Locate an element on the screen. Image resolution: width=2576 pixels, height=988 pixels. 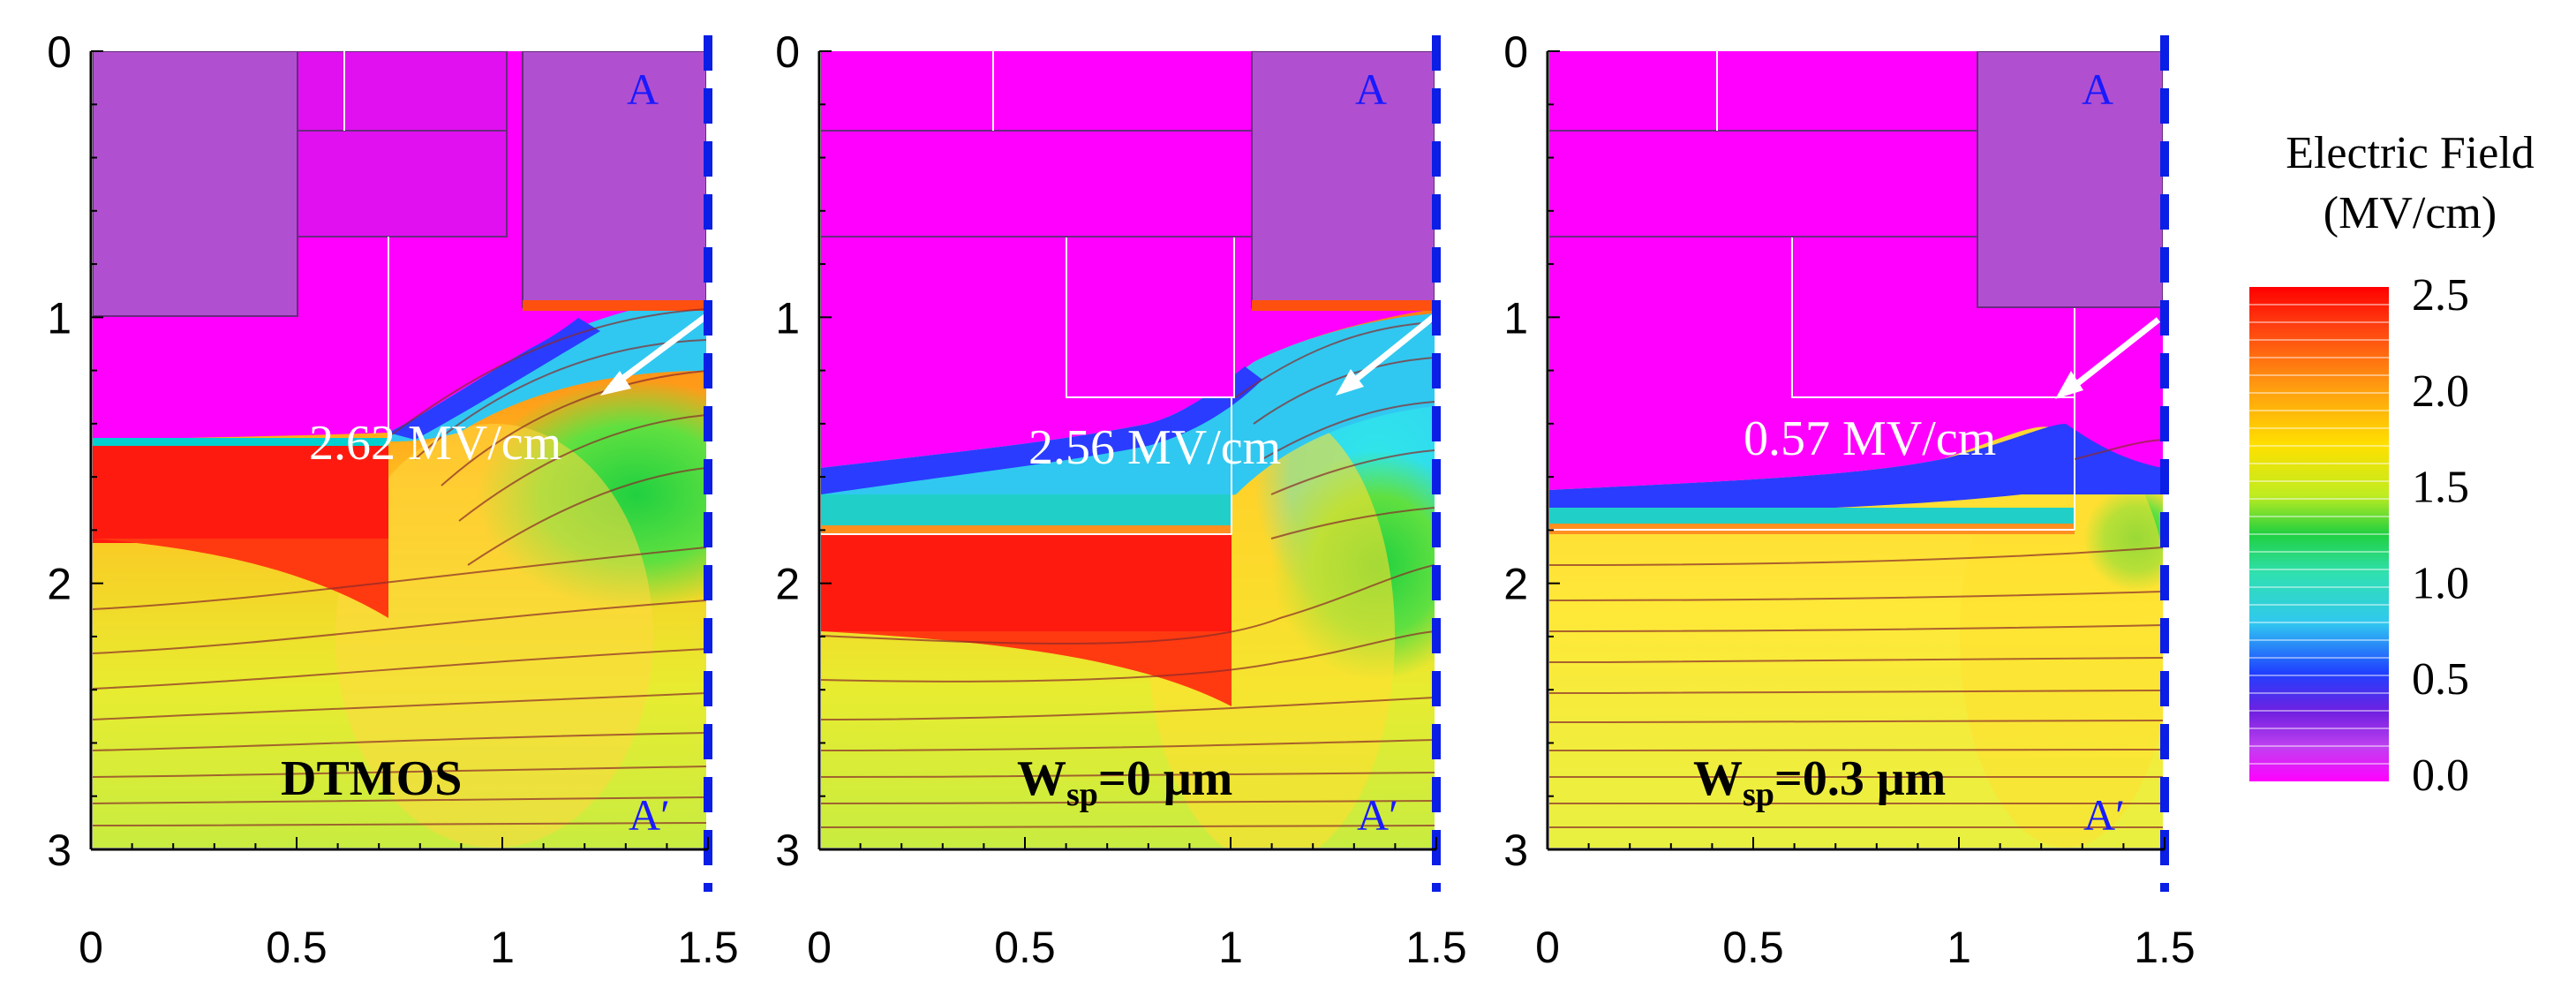
legend-tick-label: 2.0 is located at coordinates (2441, 391).